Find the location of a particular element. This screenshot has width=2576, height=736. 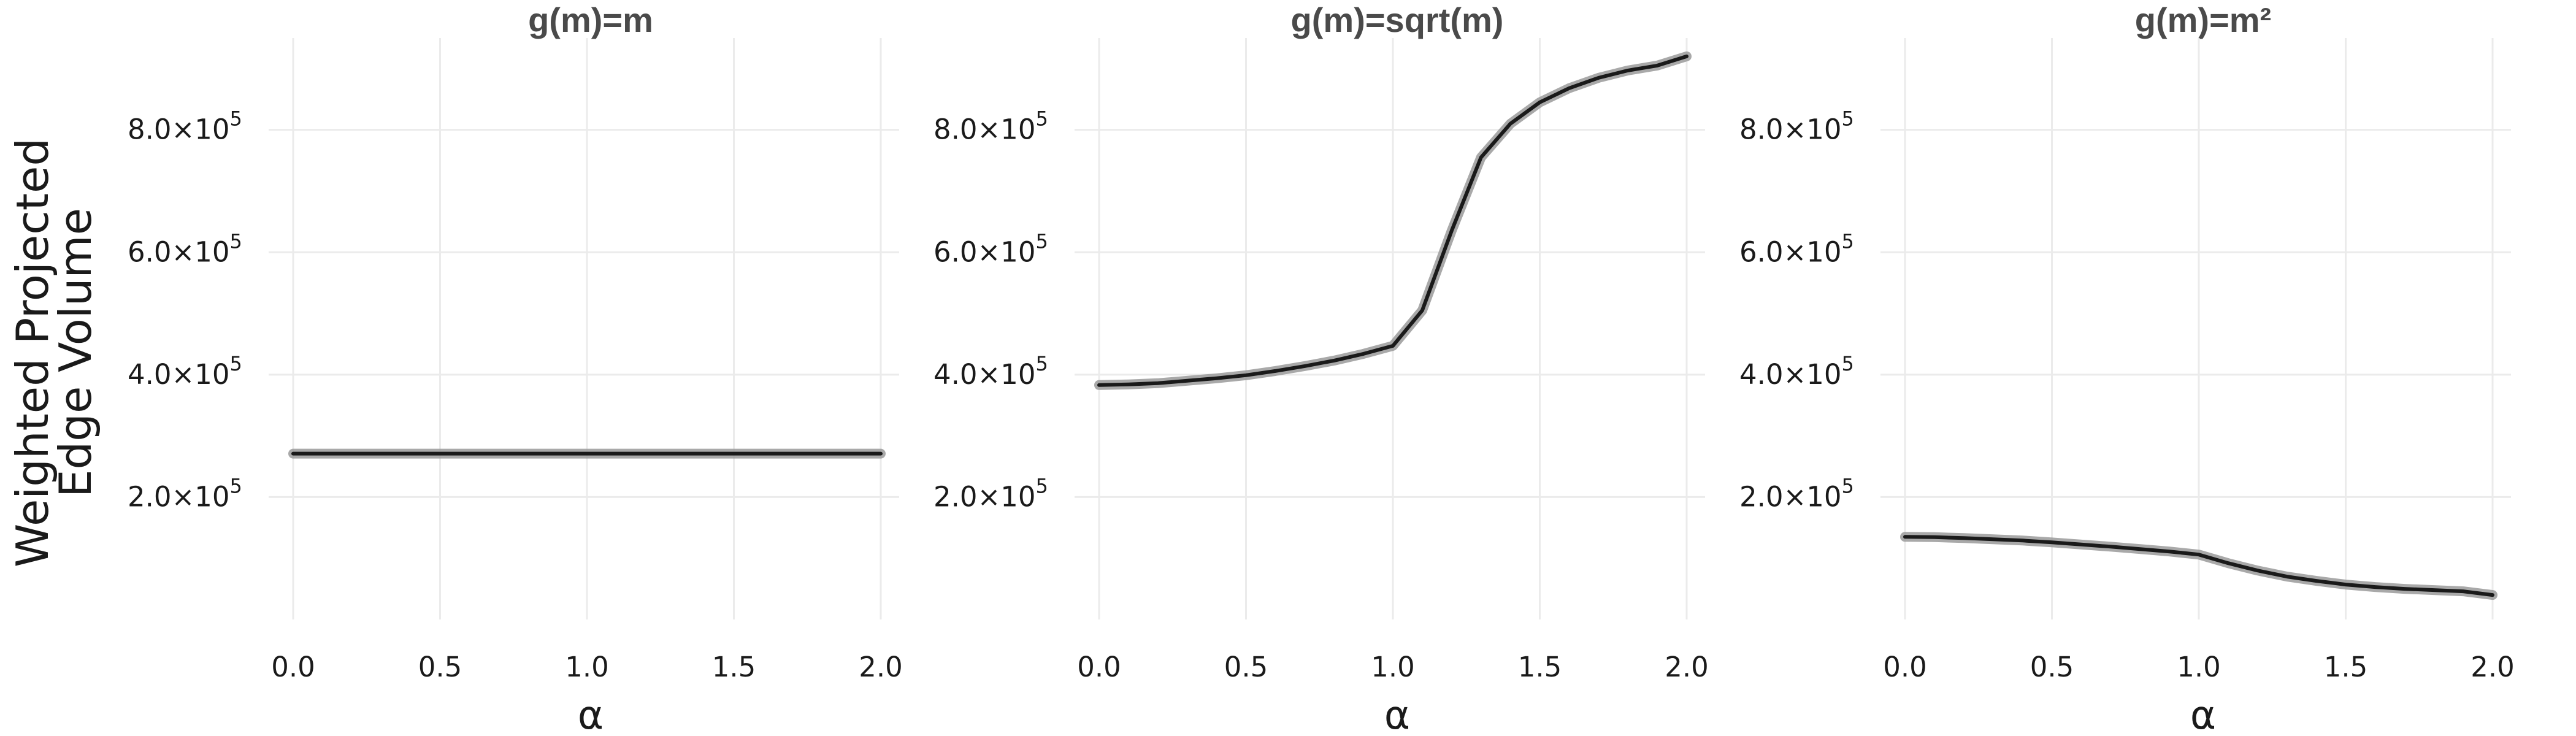

y-axis-title-line-2: Edge Volume is located at coordinates (75, 352).